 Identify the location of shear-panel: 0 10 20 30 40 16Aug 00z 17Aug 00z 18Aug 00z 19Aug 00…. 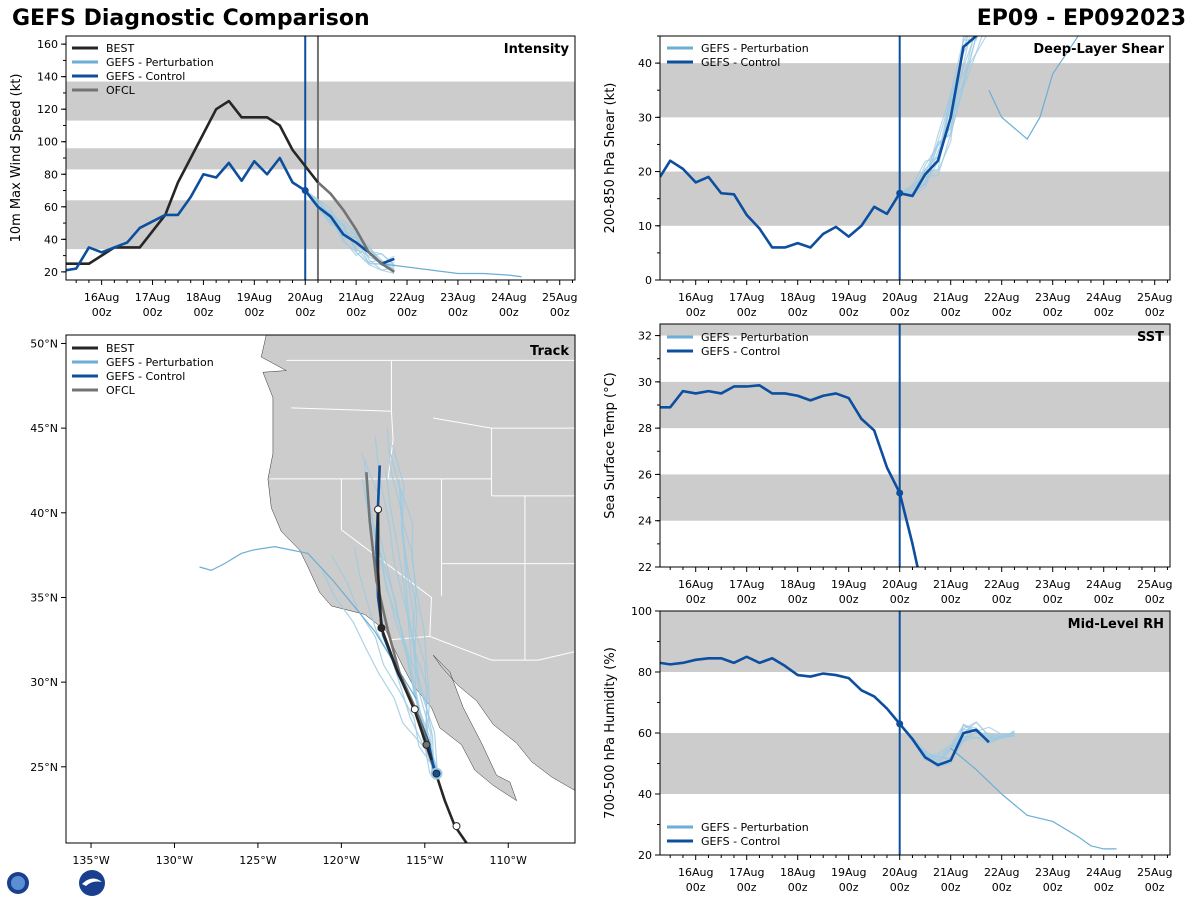
(887, 177).